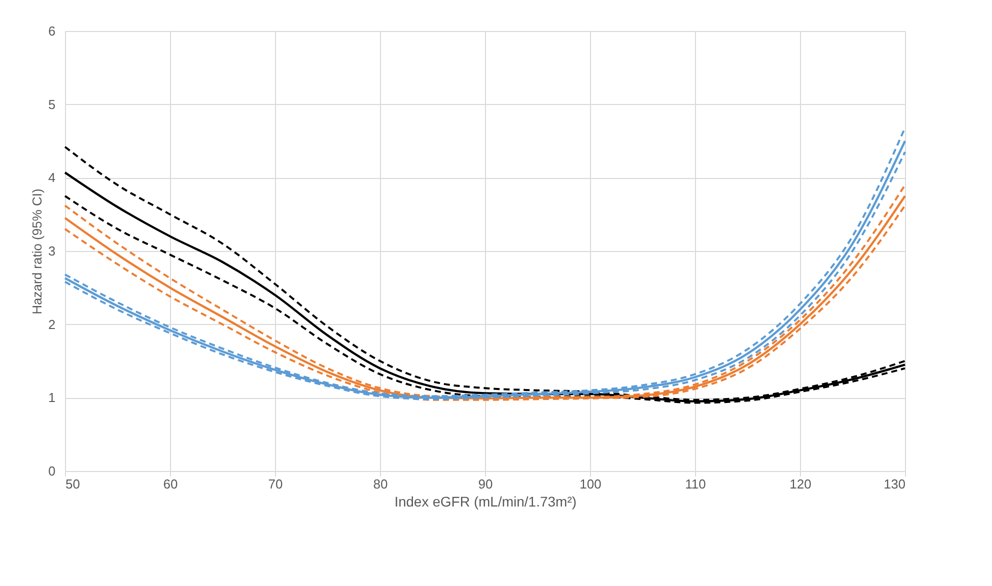  What do you see at coordinates (275, 484) in the screenshot?
I see `x-tick-label: 70` at bounding box center [275, 484].